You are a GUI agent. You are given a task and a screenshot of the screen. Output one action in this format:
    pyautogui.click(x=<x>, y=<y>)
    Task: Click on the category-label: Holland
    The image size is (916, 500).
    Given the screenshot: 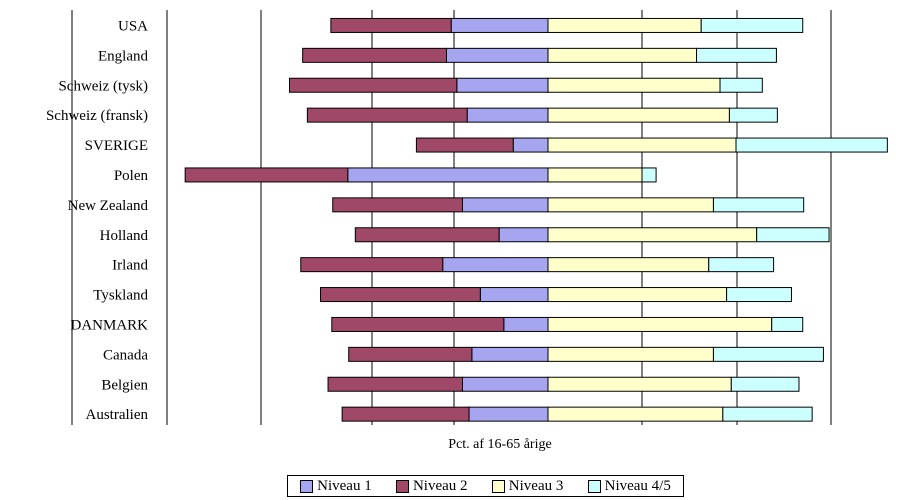 What is the action you would take?
    pyautogui.click(x=124, y=236)
    